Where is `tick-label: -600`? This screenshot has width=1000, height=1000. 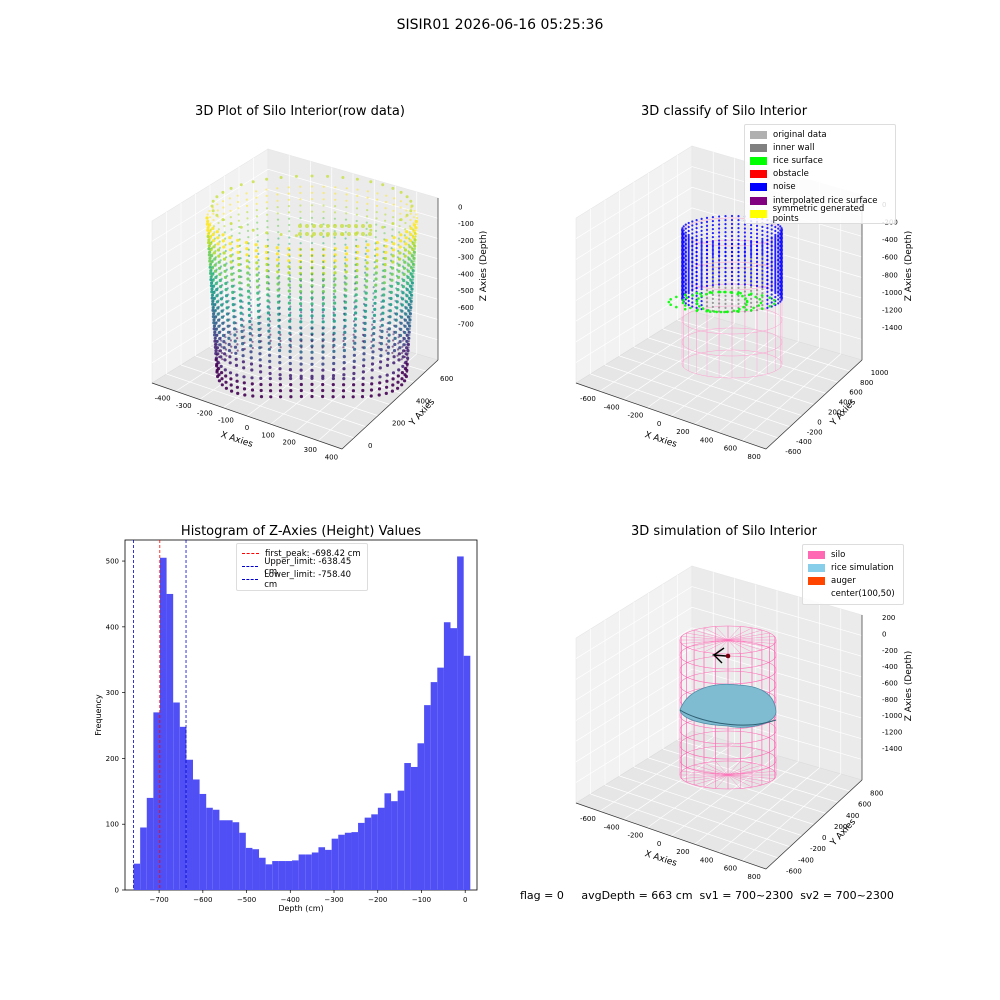
tick-label: -600 is located at coordinates (890, 258).